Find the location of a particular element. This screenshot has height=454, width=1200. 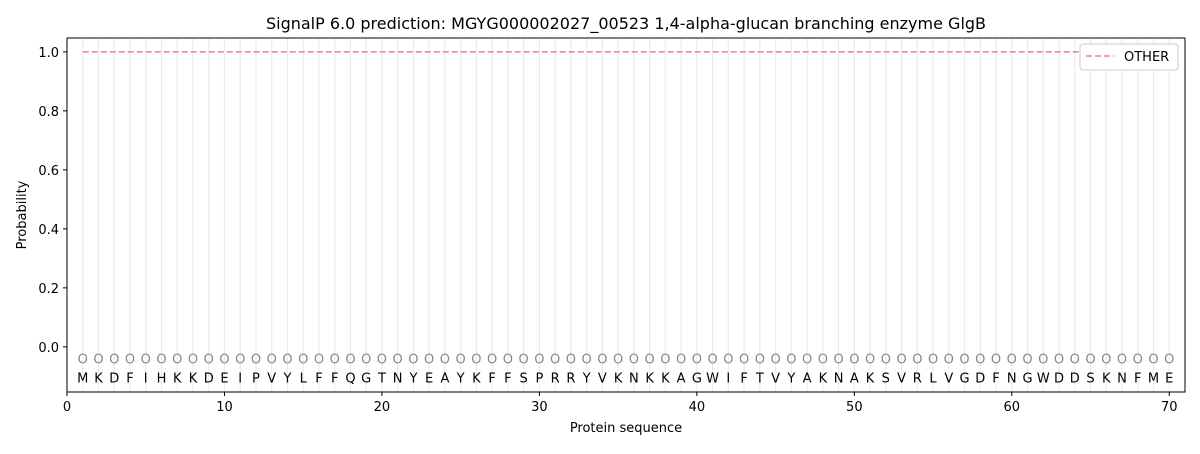

x-tick-label: 70 is located at coordinates (1169, 407).